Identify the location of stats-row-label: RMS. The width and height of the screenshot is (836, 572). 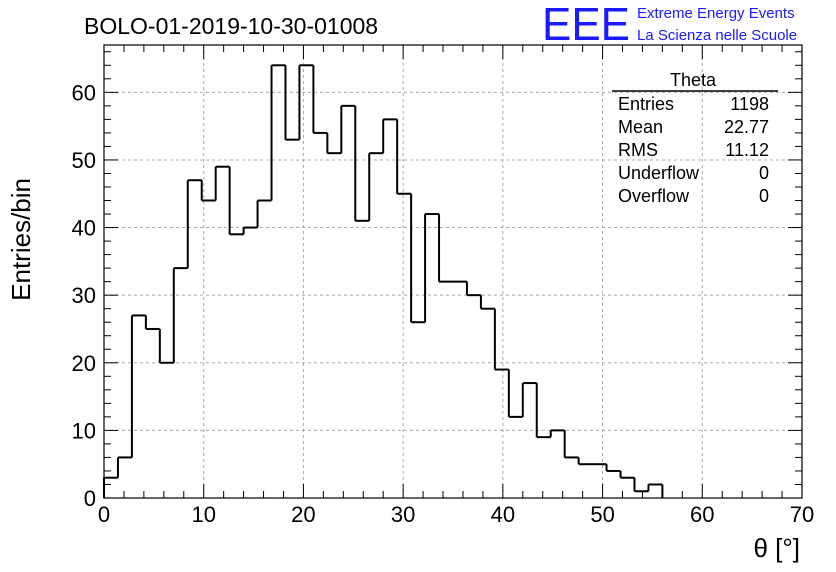
(638, 150).